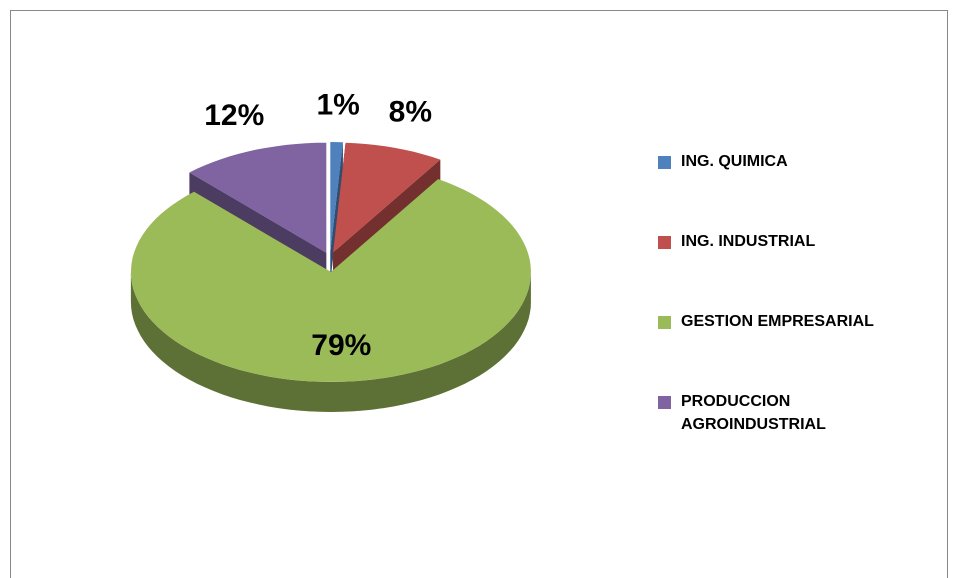 This screenshot has height=578, width=958. I want to click on legend-label: ING. QUIMICA, so click(734, 161).